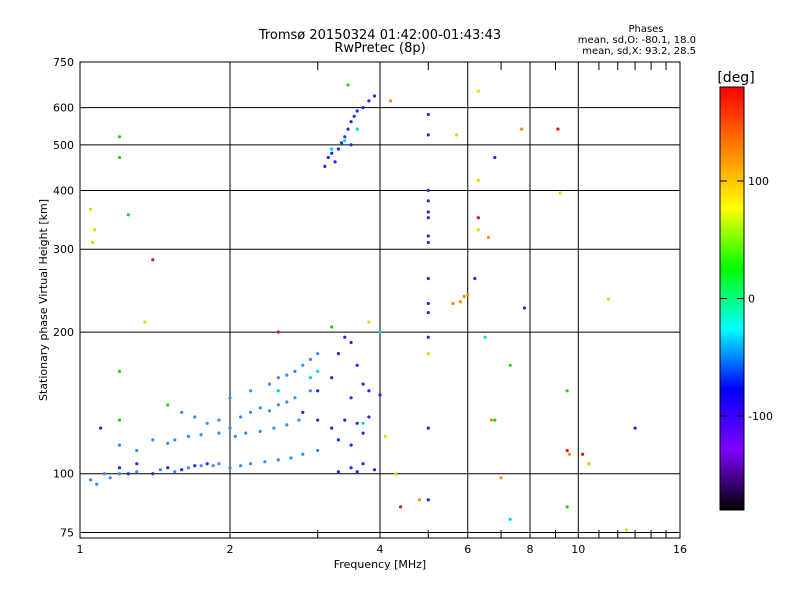  Describe the element at coordinates (746, 299) in the screenshot. I see `colorbar-ticks: 100 0 -100` at that location.